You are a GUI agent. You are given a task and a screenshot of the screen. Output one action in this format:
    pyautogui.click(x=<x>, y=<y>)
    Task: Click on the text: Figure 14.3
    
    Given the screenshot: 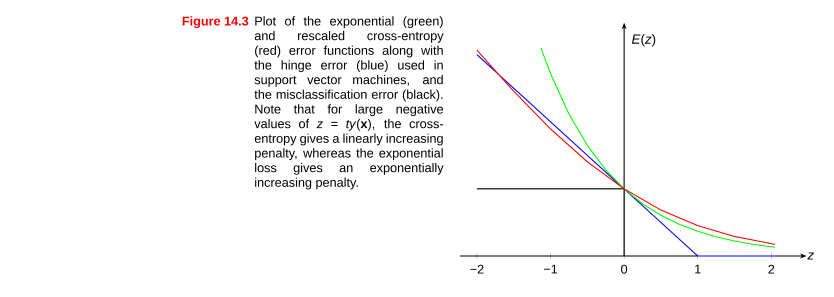 What is the action you would take?
    pyautogui.click(x=215, y=22)
    